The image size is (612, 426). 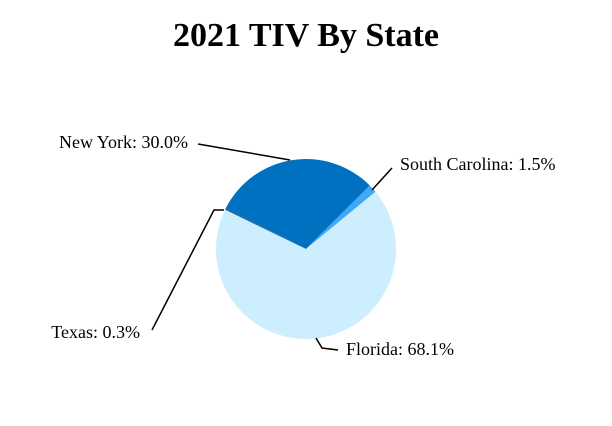 What do you see at coordinates (400, 349) in the screenshot?
I see `slice-label: Florida: 68.1%` at bounding box center [400, 349].